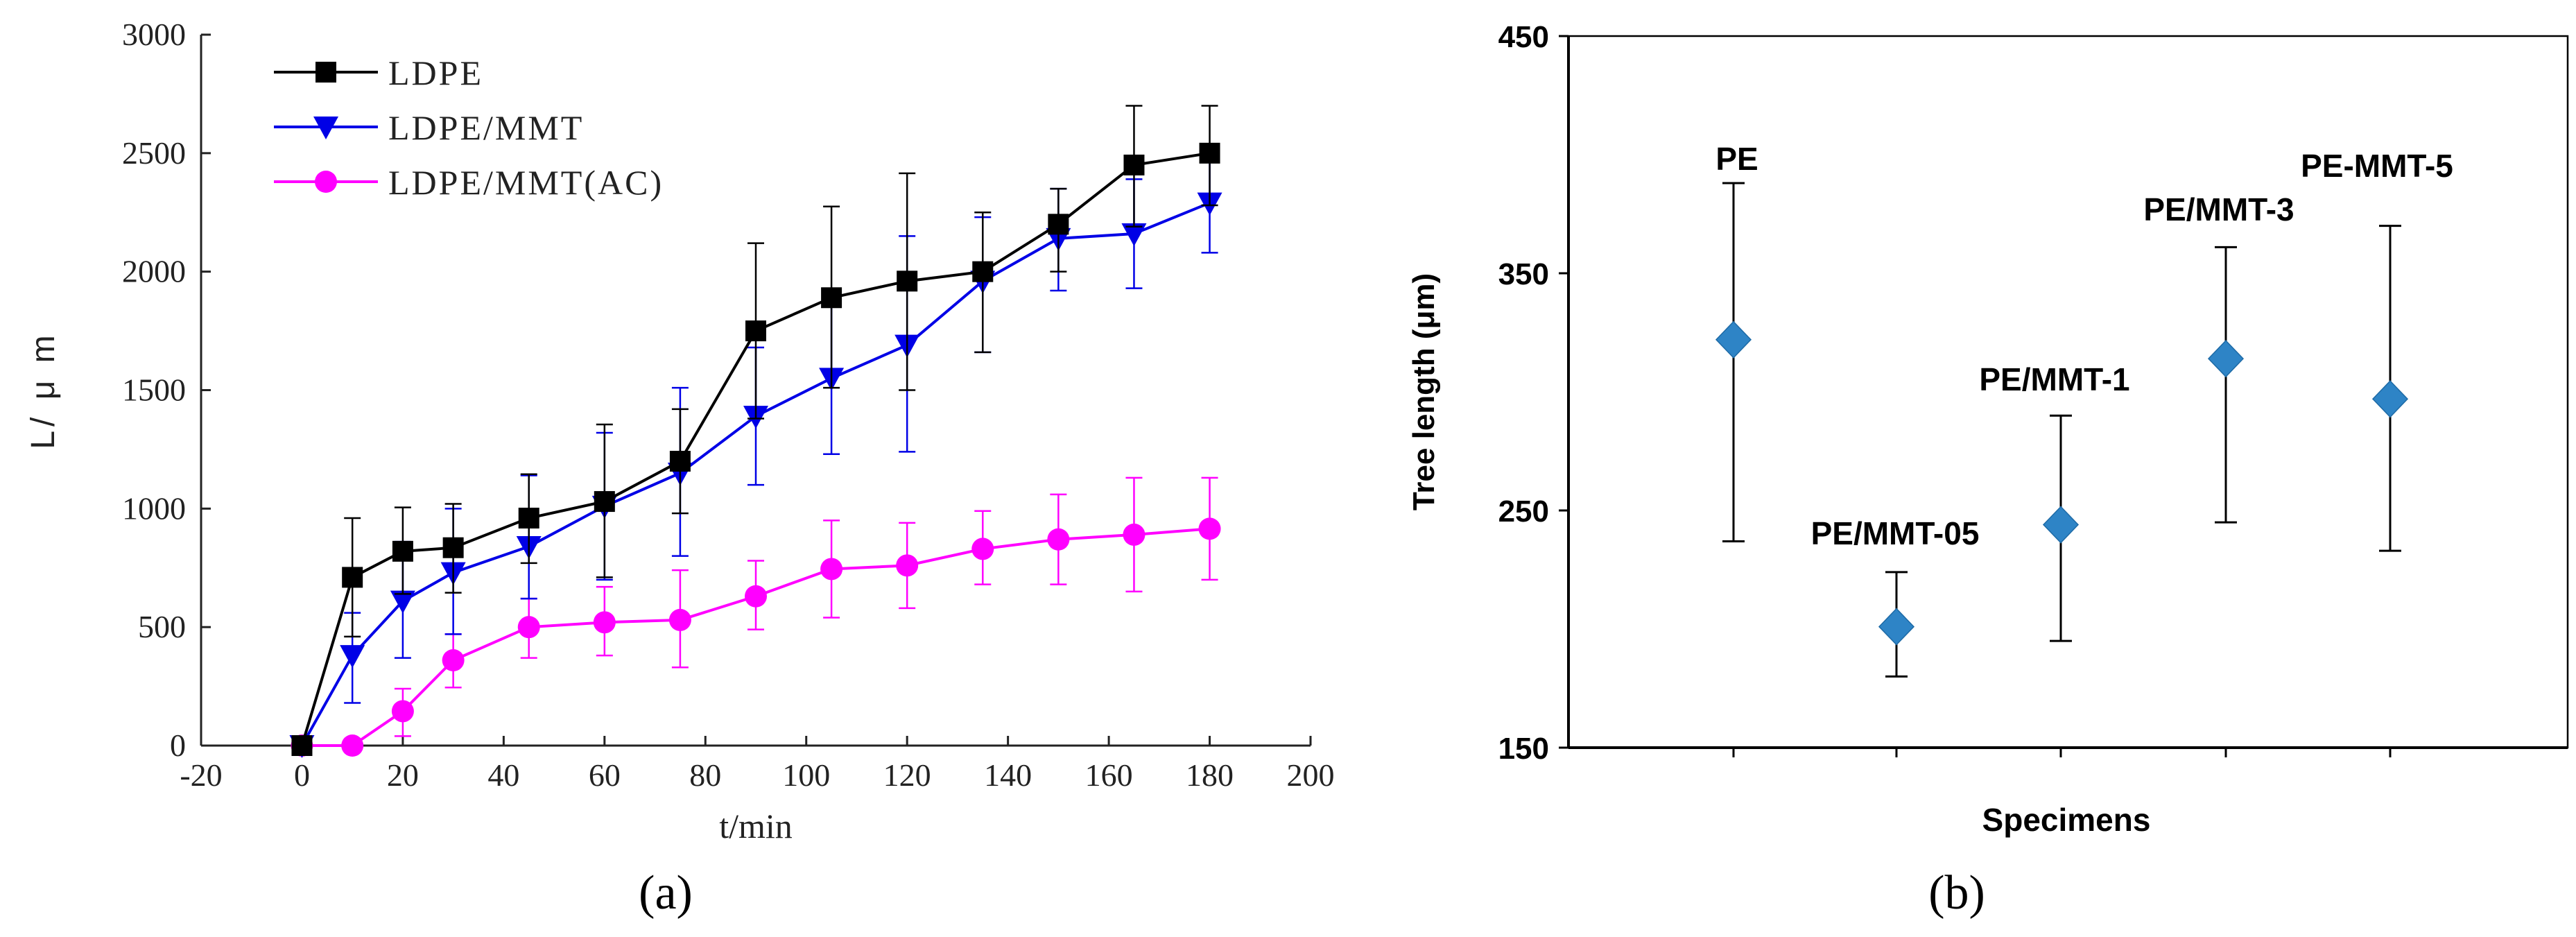 The width and height of the screenshot is (2576, 937). What do you see at coordinates (154, 271) in the screenshot?
I see `y-tick-label: 2000` at bounding box center [154, 271].